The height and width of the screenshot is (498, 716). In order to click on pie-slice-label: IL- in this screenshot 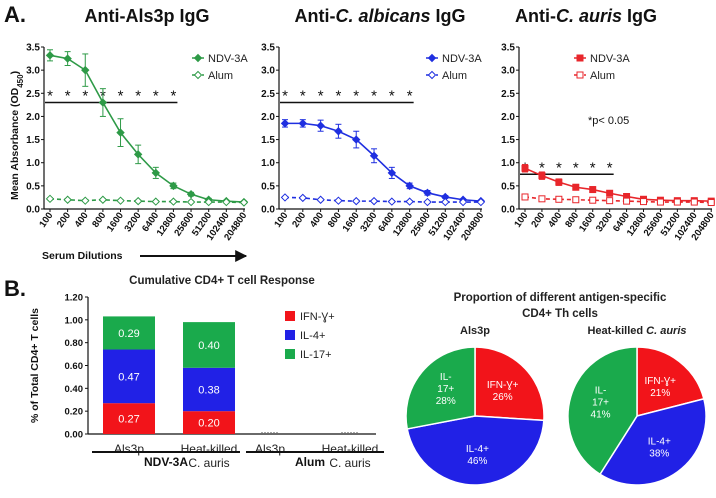, I will do `click(446, 377)`.